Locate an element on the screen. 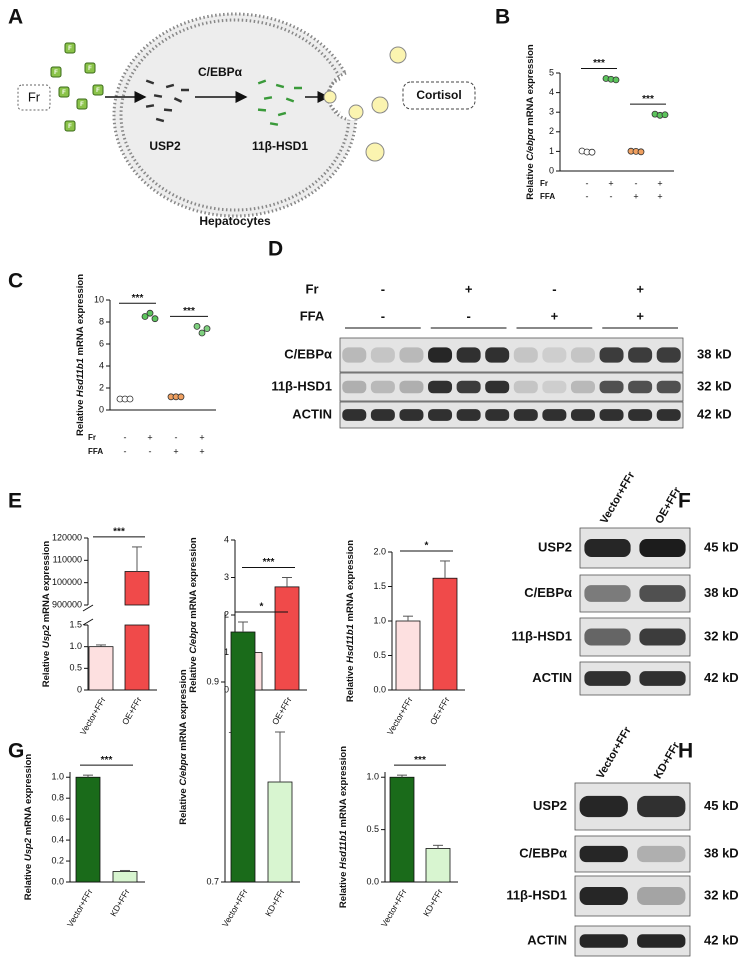  fructose-icon is located at coordinates (90, 68).